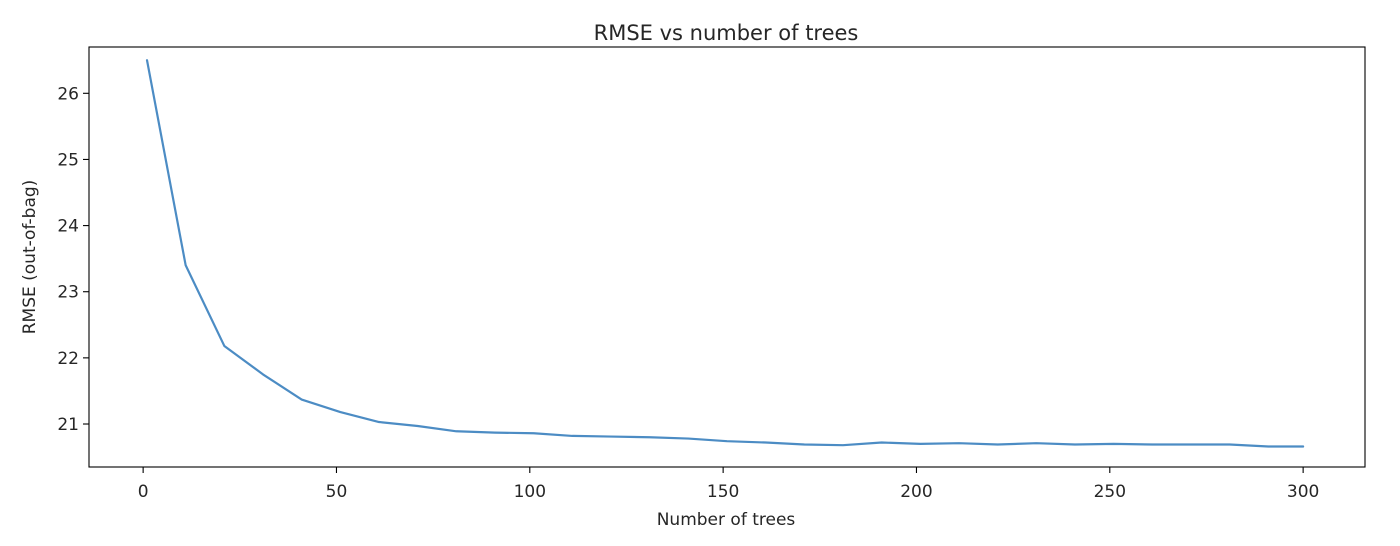  I want to click on y-axis-label: RMSE (out-of-bag), so click(30, 257).